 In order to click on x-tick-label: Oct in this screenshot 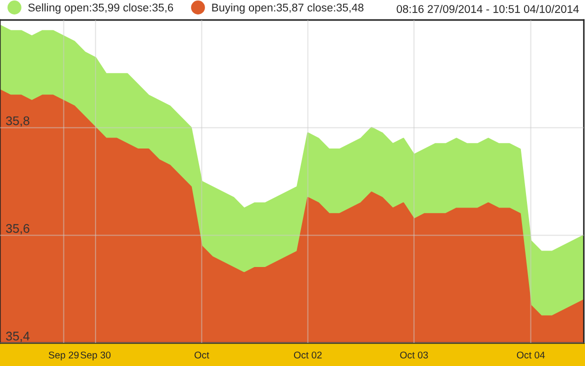, I will do `click(202, 355)`.